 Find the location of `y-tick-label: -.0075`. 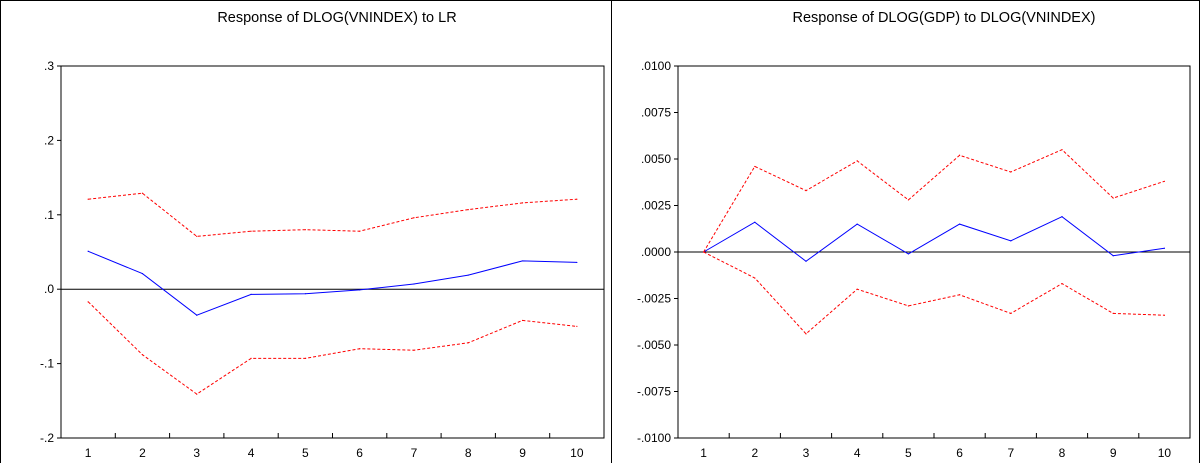

y-tick-label: -.0075 is located at coordinates (654, 392).